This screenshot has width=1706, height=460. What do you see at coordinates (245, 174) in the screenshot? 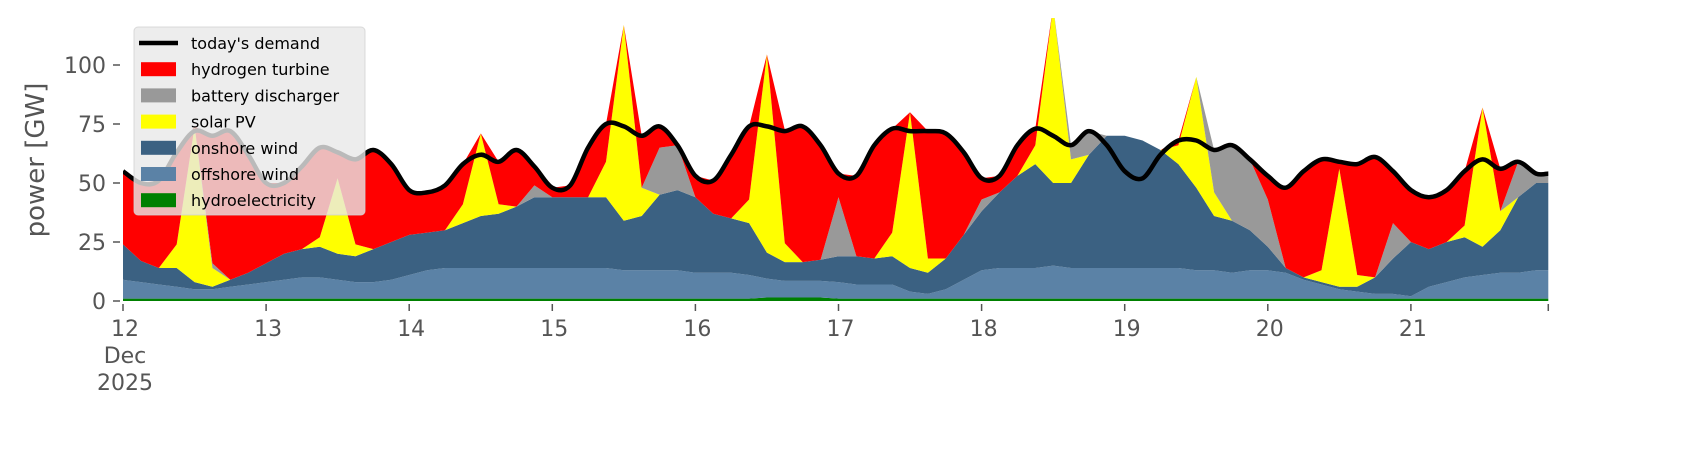
I see `legend-label: offshore wind` at bounding box center [245, 174].